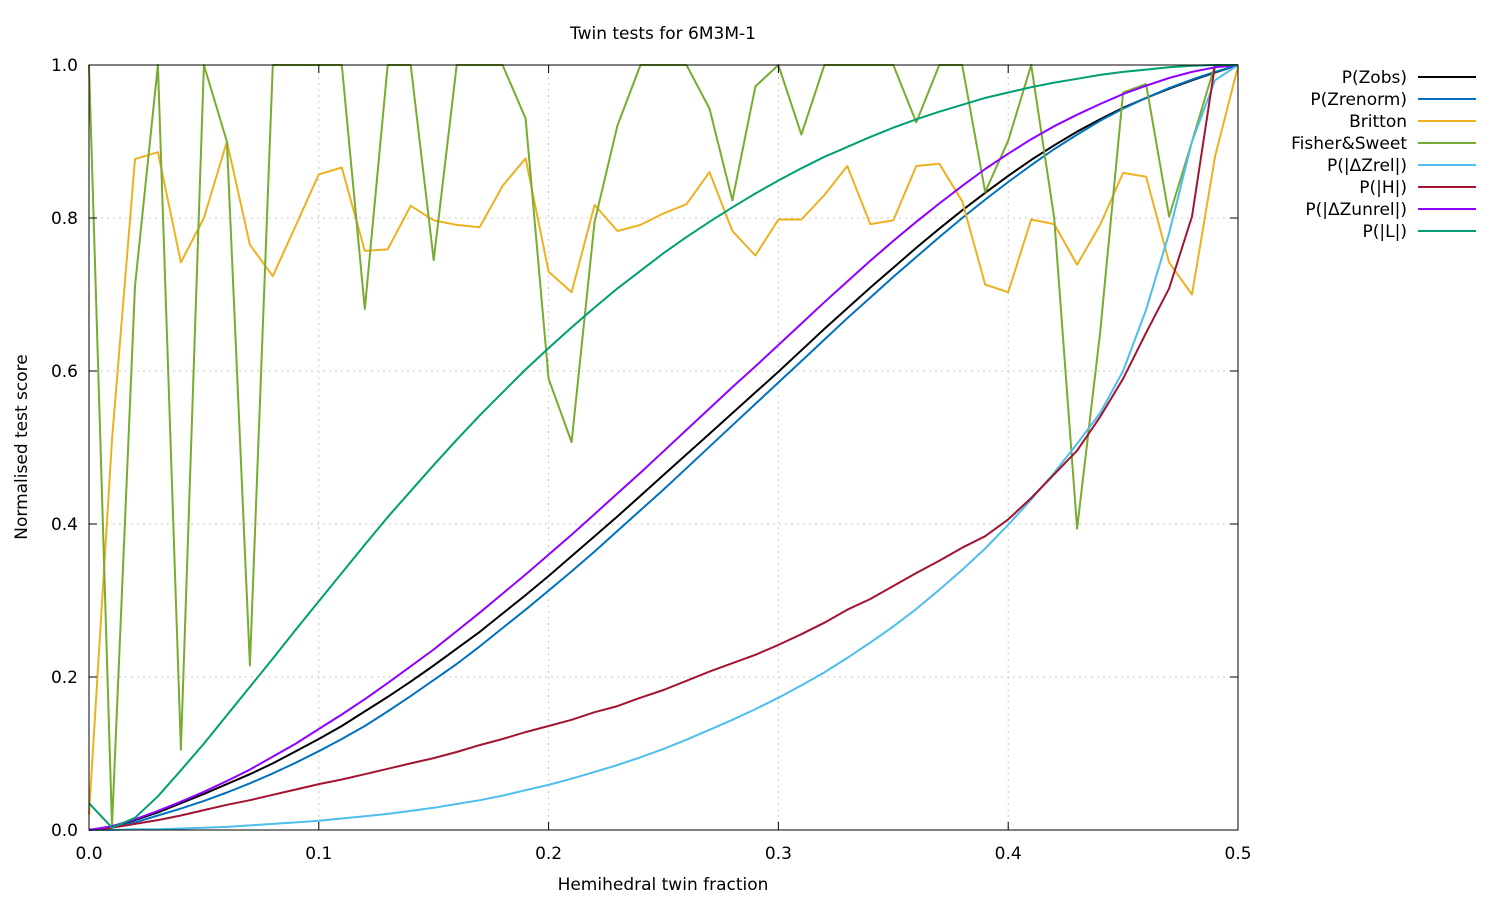 This screenshot has height=900, width=1500. I want to click on y-axis-label: Normalised test score, so click(22, 446).